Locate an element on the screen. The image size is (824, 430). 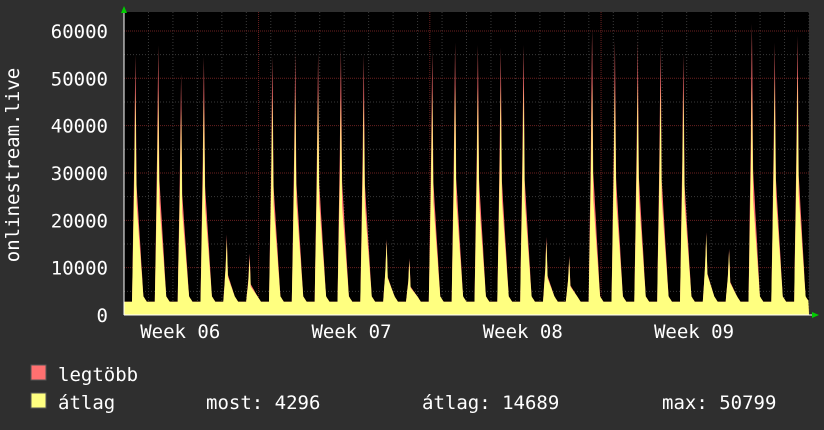
legend-swatch-legtobb is located at coordinates (38, 372).